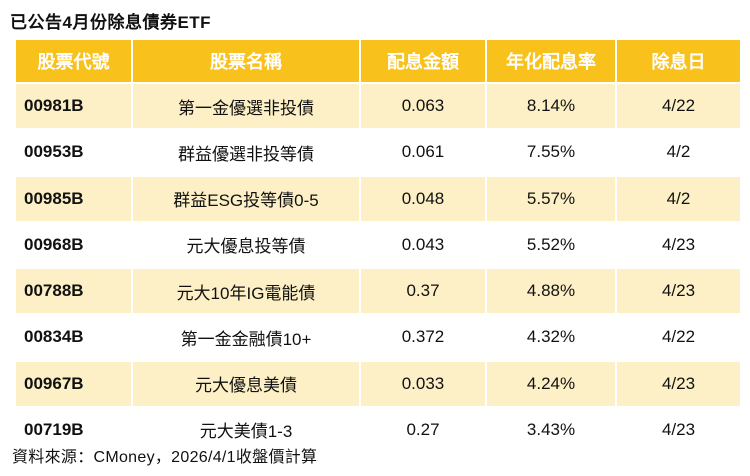 This screenshot has height=476, width=750. I want to click on cell-yield: 4.24%, so click(551, 383).